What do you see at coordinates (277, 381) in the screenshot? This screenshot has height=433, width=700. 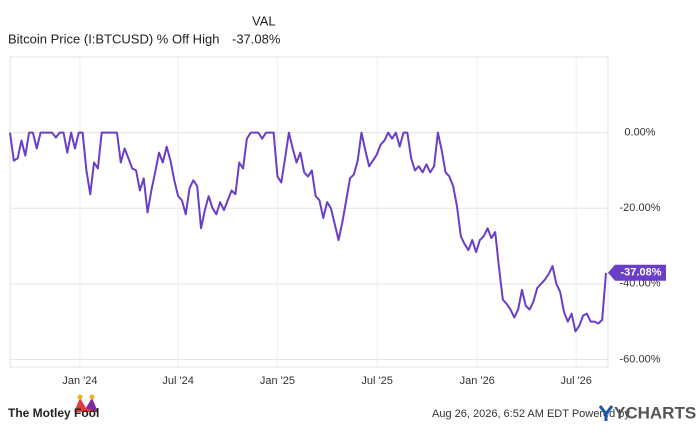 I see `x-tick-label: Jan '25` at bounding box center [277, 381].